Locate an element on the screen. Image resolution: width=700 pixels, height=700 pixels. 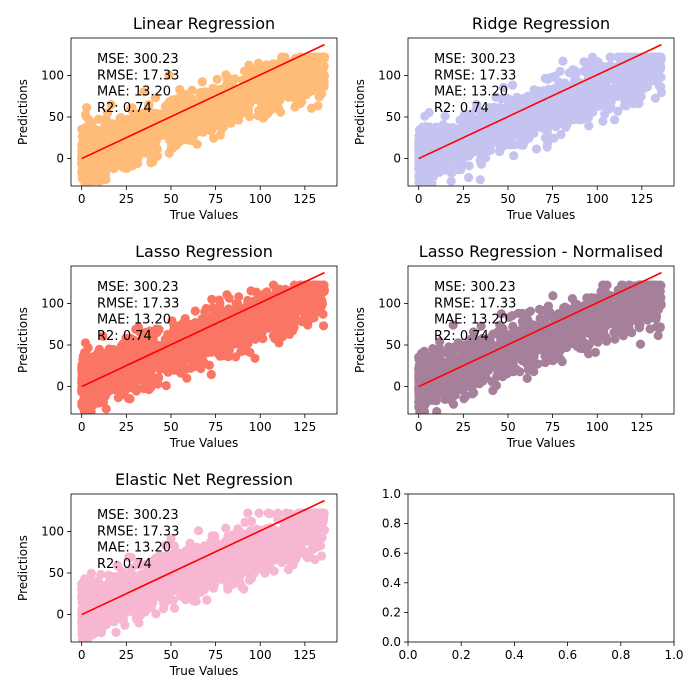
x-tick-label: 0 is located at coordinates (82, 427).